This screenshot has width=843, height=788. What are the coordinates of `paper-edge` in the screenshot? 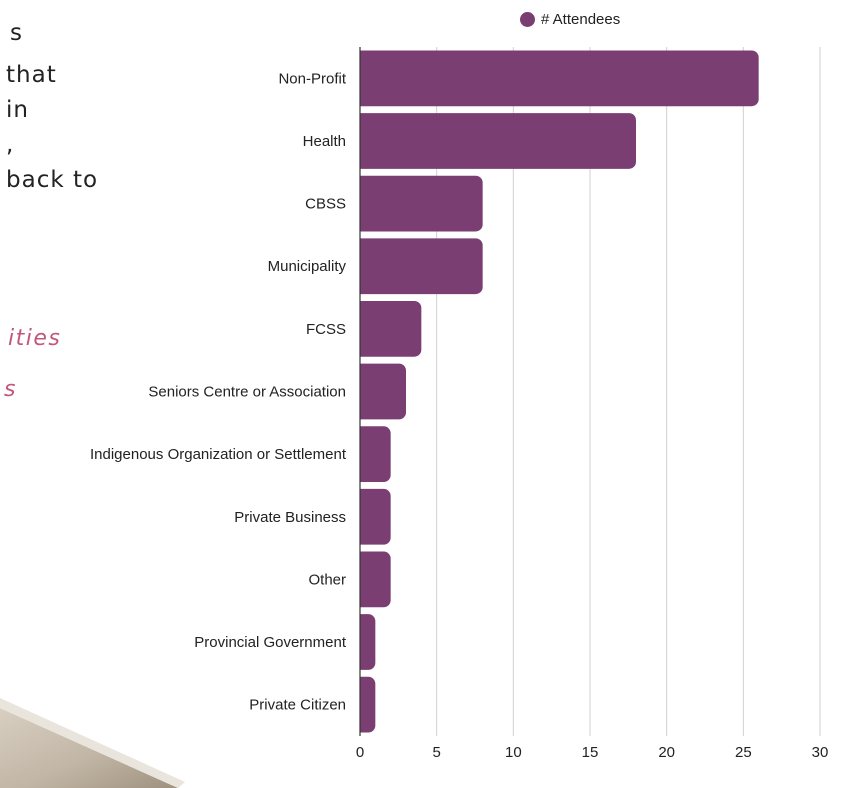 It's located at (92, 743).